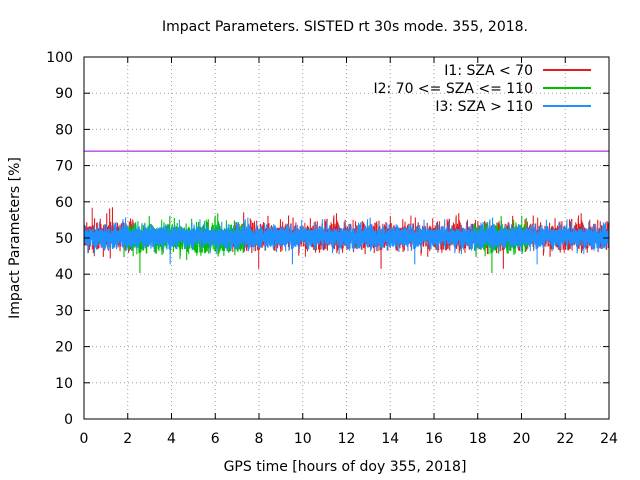  I want to click on y-tick-label: 60, so click(64, 203).